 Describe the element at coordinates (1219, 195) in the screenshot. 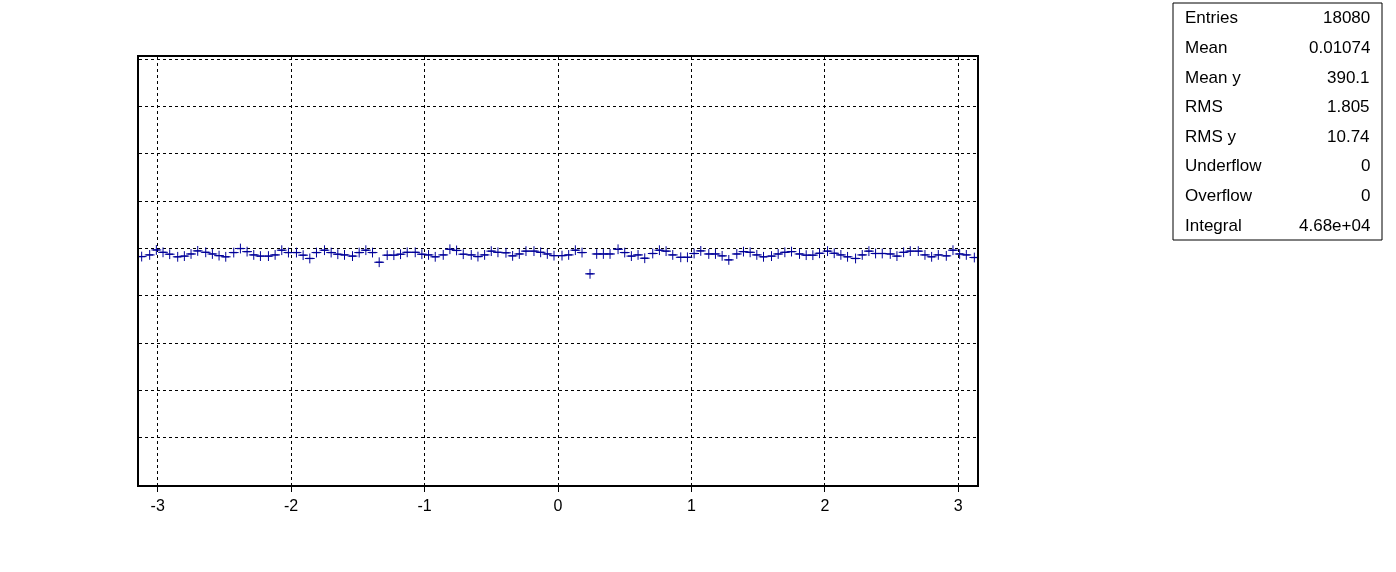

I see `text: Overflow` at that location.